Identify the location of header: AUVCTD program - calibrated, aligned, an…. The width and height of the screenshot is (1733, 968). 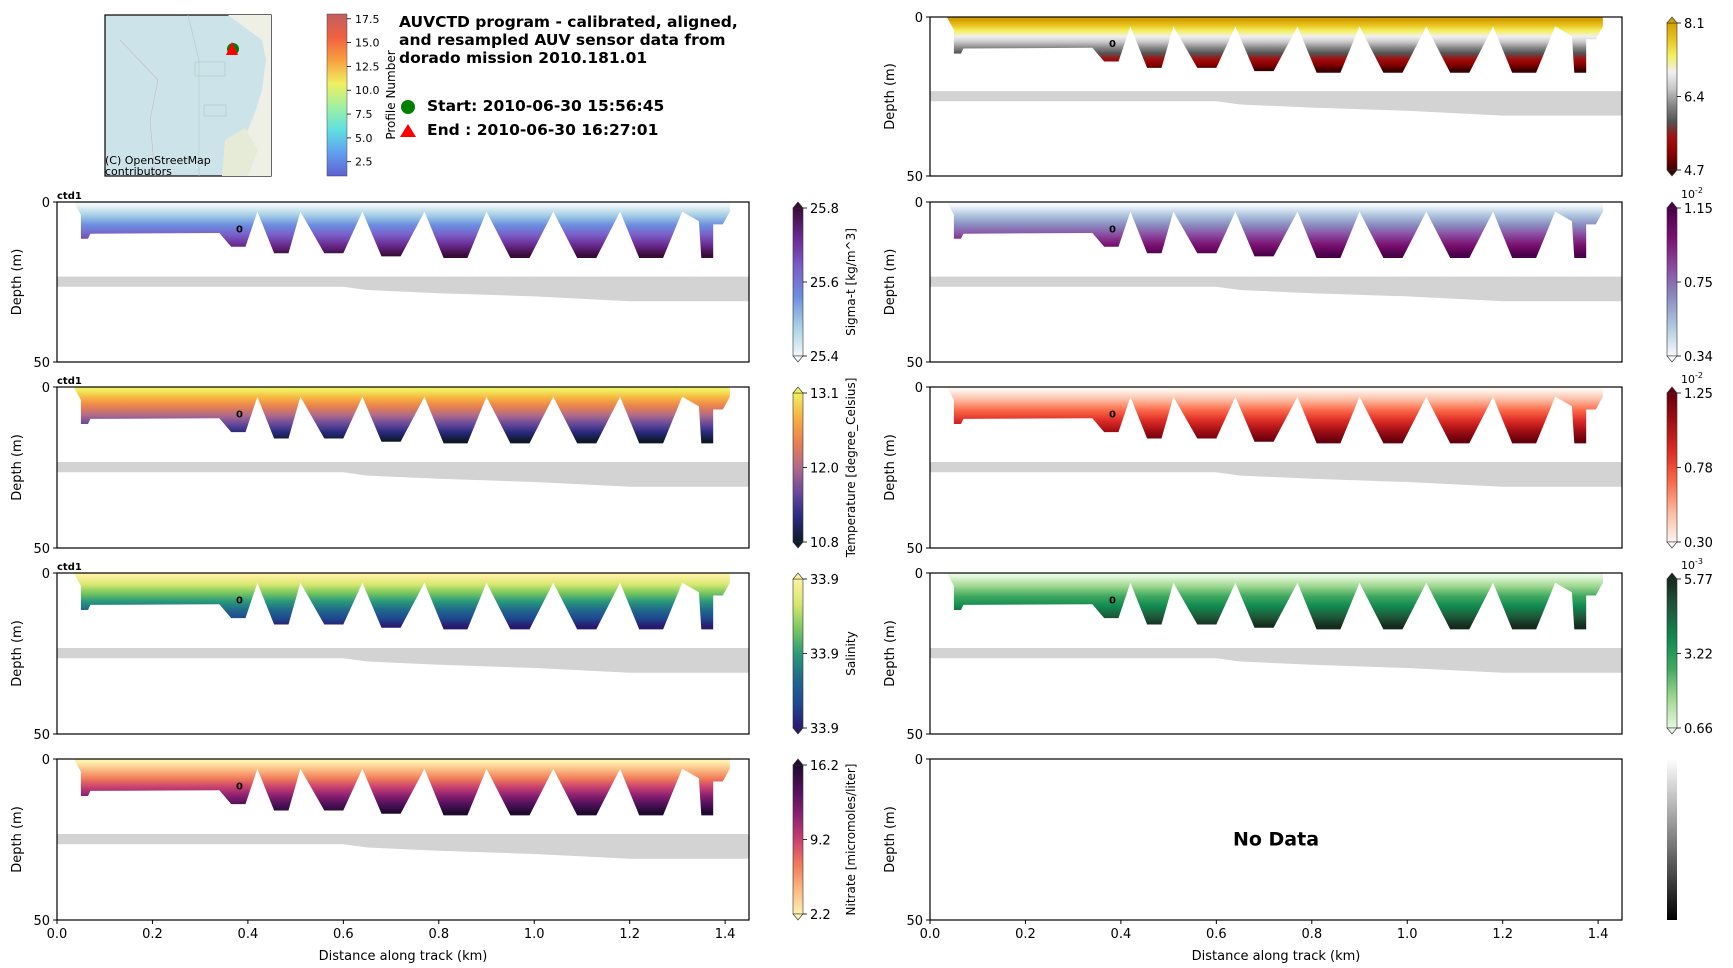
(568, 76).